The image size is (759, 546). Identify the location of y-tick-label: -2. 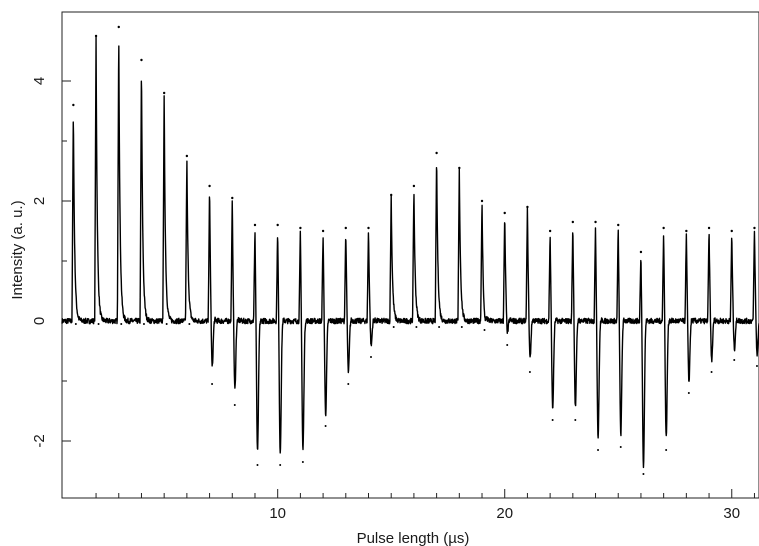
(39, 440).